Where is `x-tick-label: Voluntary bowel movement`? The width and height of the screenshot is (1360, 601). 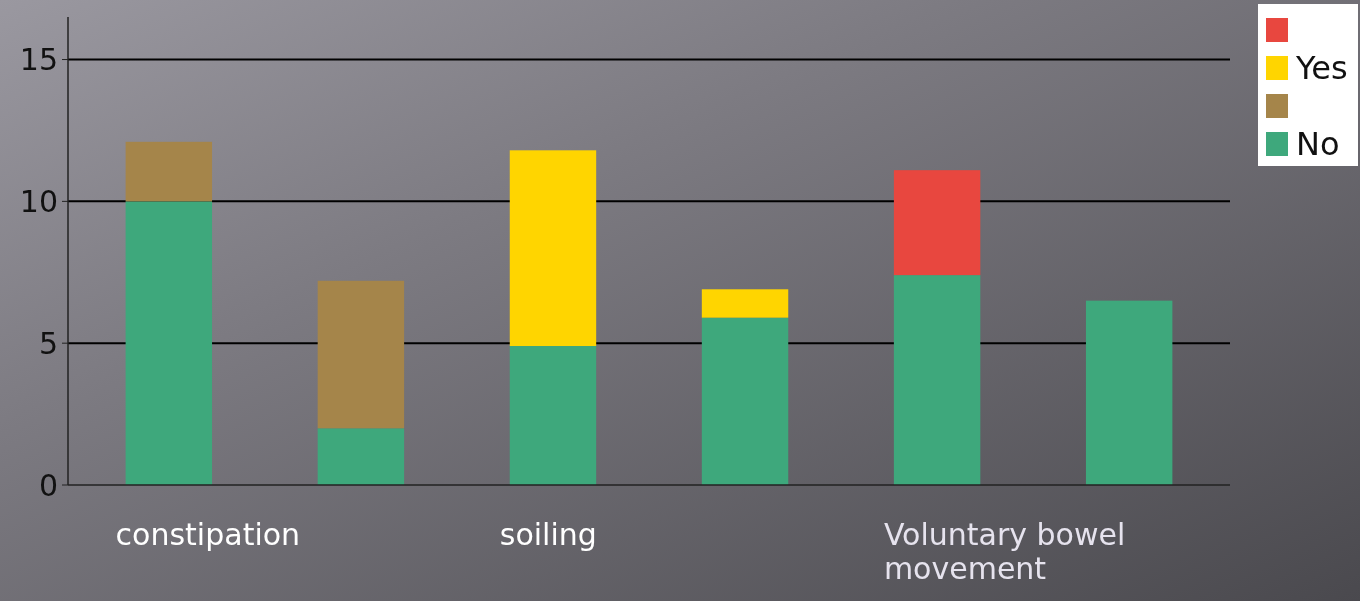 x-tick-label: Voluntary bowel movement is located at coordinates (1004, 551).